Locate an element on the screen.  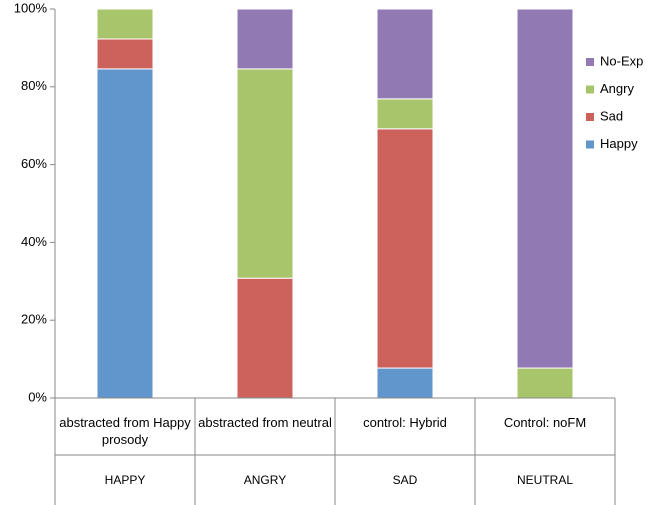
legend-label: Angry is located at coordinates (617, 88).